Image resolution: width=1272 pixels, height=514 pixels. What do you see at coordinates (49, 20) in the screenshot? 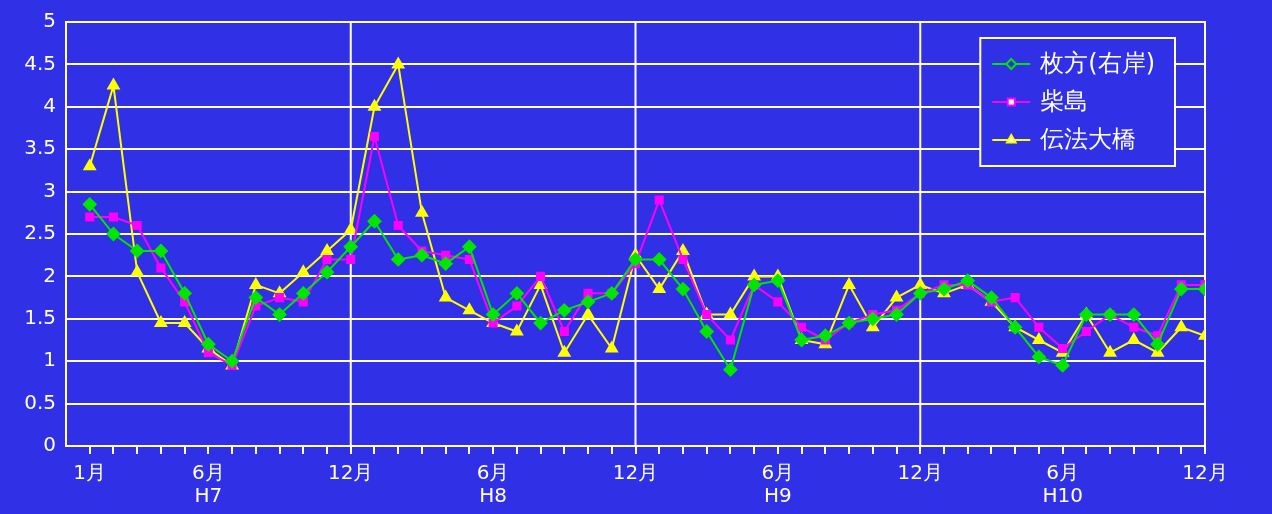
I see `y-tick-label: 5` at bounding box center [49, 20].